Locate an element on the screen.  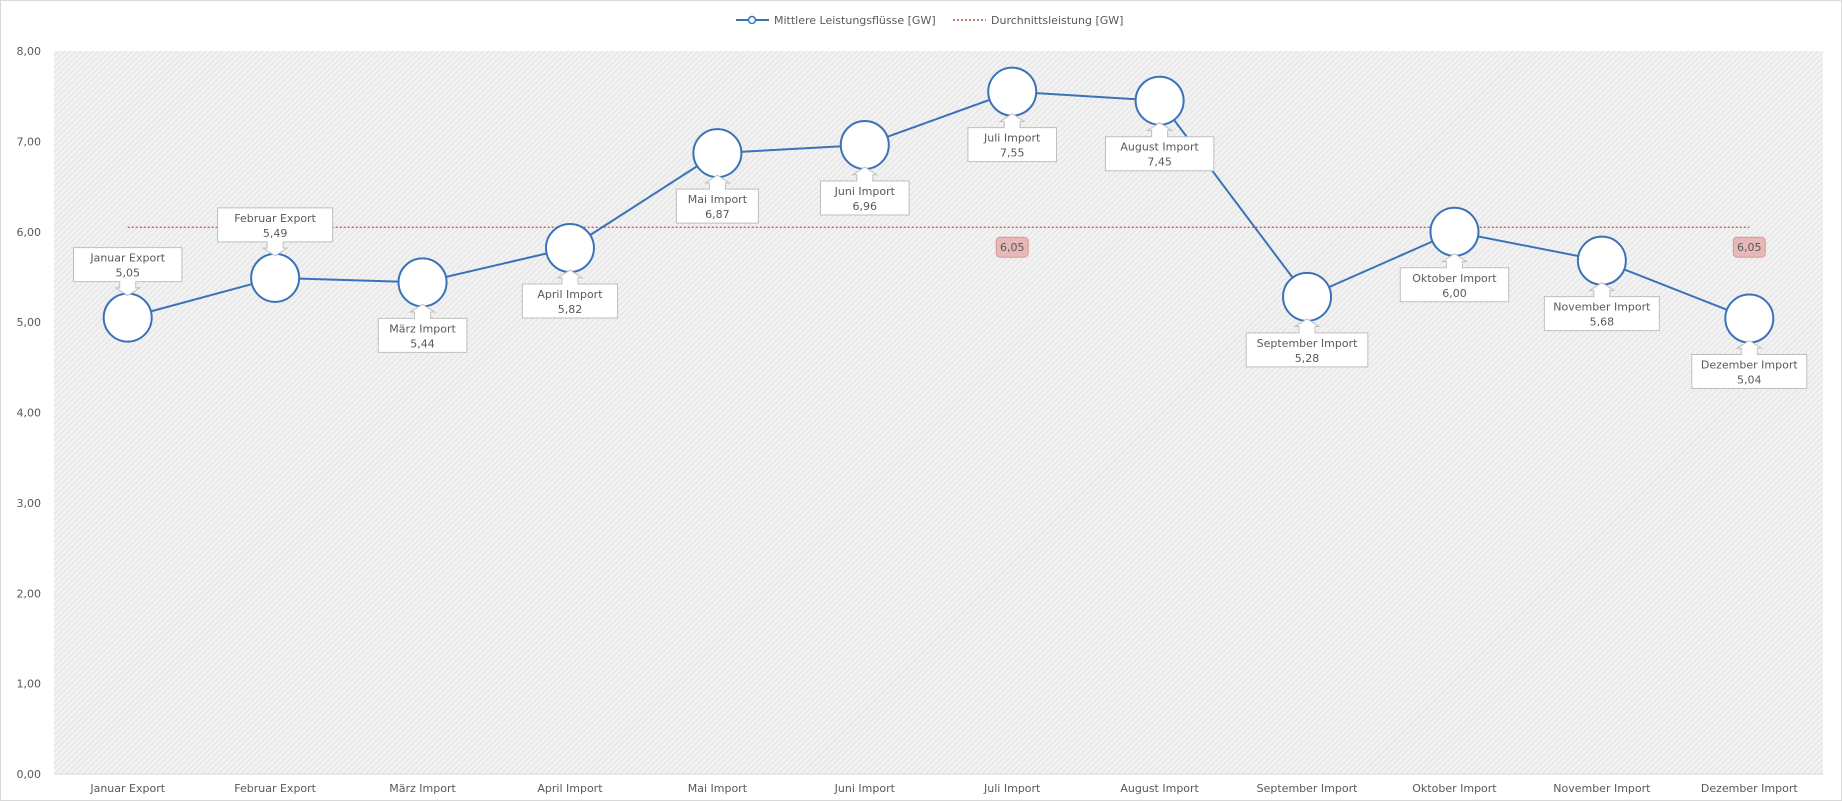
data-callout: Oktober Import 6,00 is located at coordinates (1454, 278).